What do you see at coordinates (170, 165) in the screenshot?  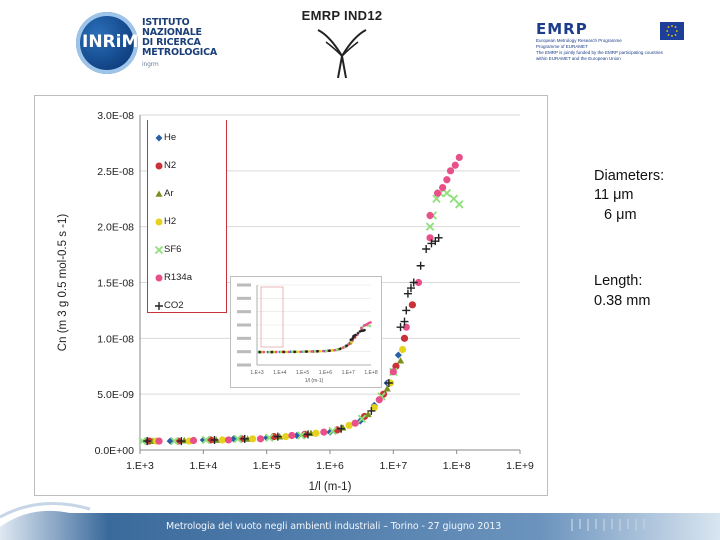 I see `legend-label: N2` at bounding box center [170, 165].